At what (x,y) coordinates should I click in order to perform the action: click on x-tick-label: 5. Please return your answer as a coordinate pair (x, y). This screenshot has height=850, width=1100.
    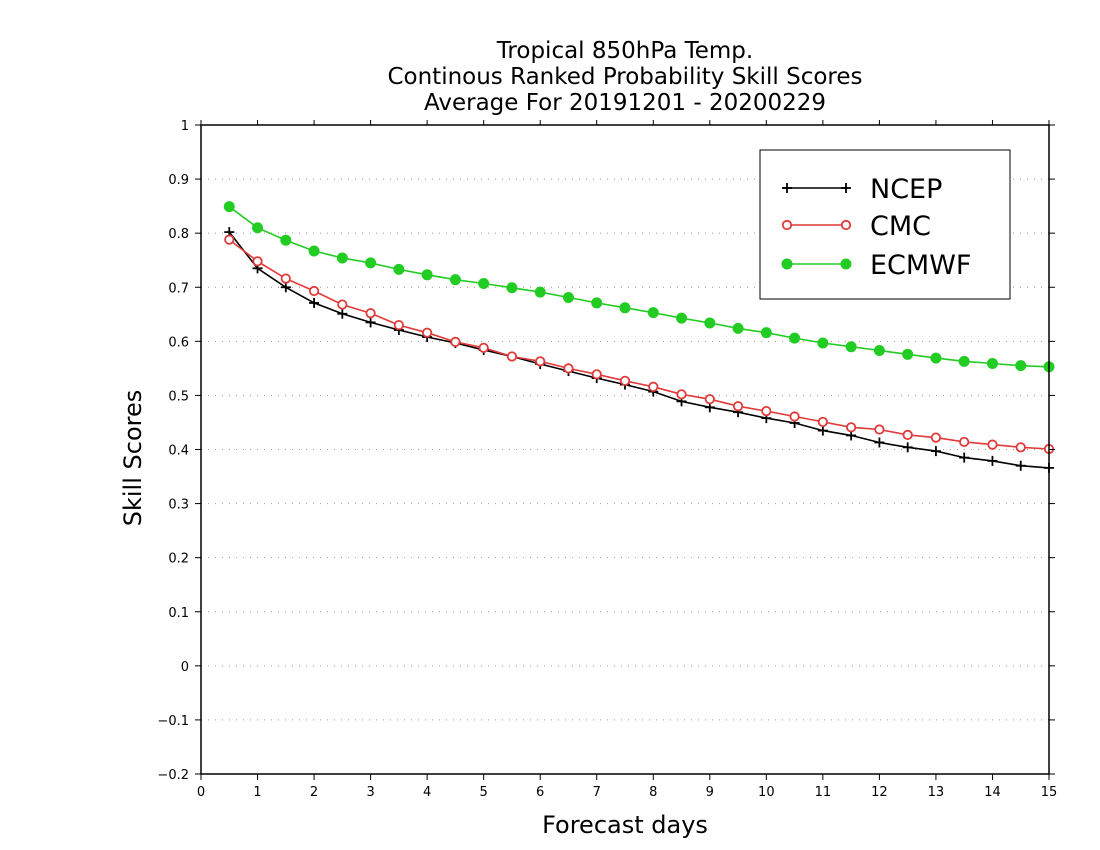
    Looking at the image, I should click on (484, 792).